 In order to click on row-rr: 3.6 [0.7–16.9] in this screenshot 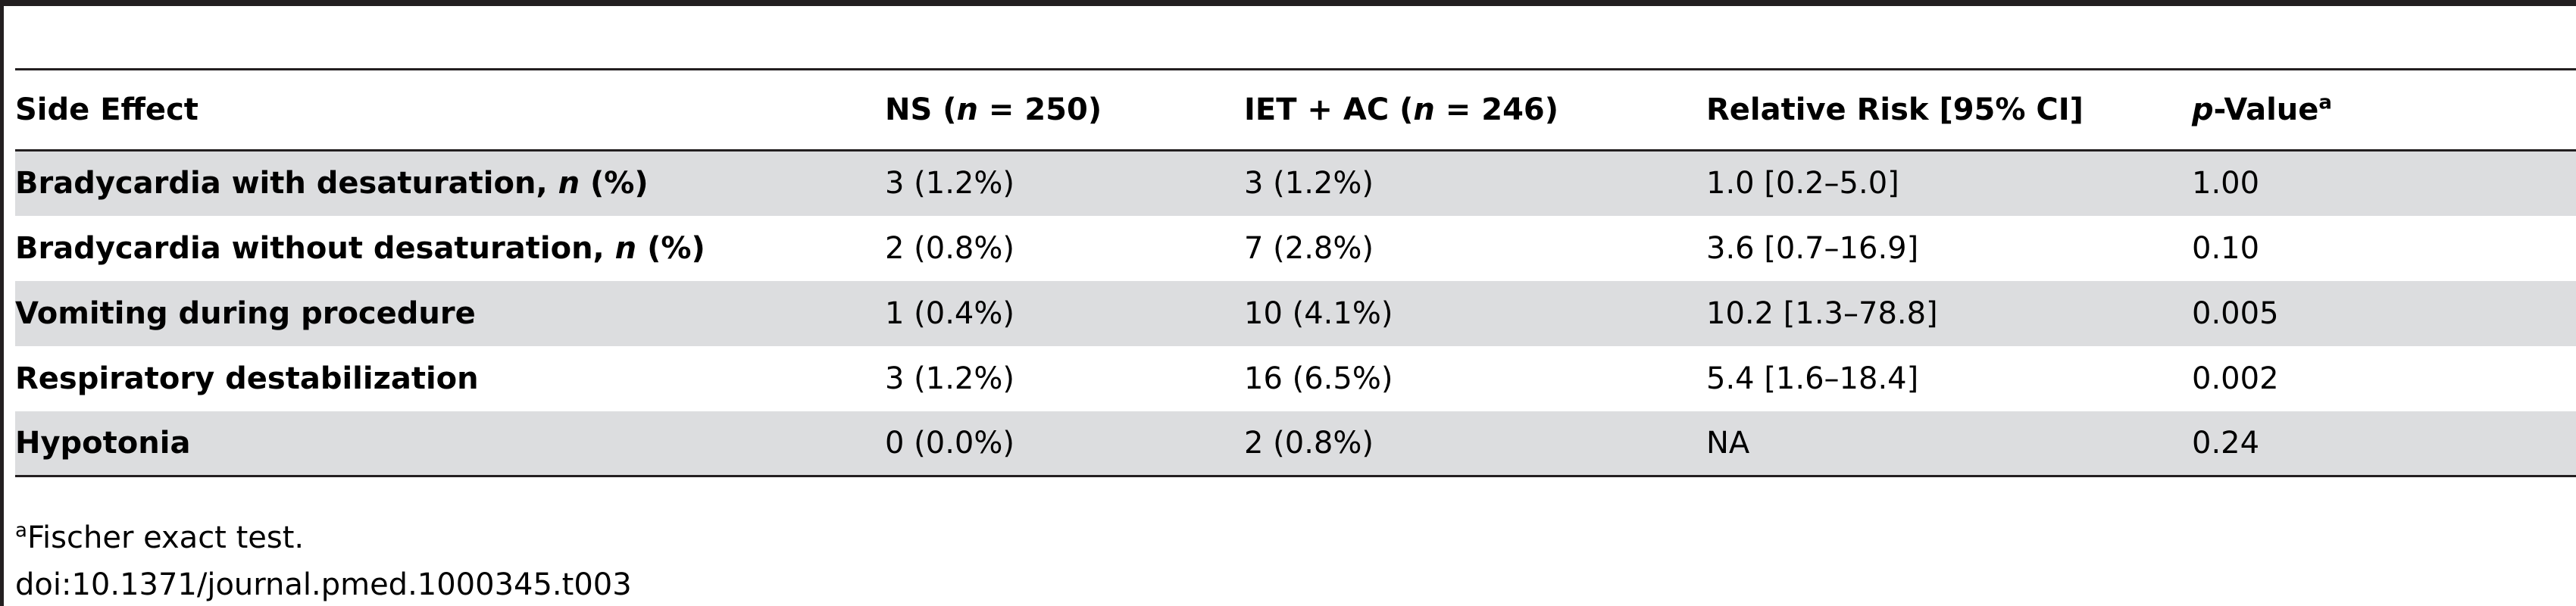, I will do `click(1812, 248)`.